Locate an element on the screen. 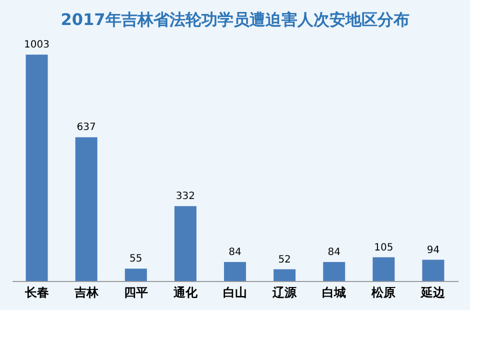  x-tick-label: 松原 is located at coordinates (383, 293).